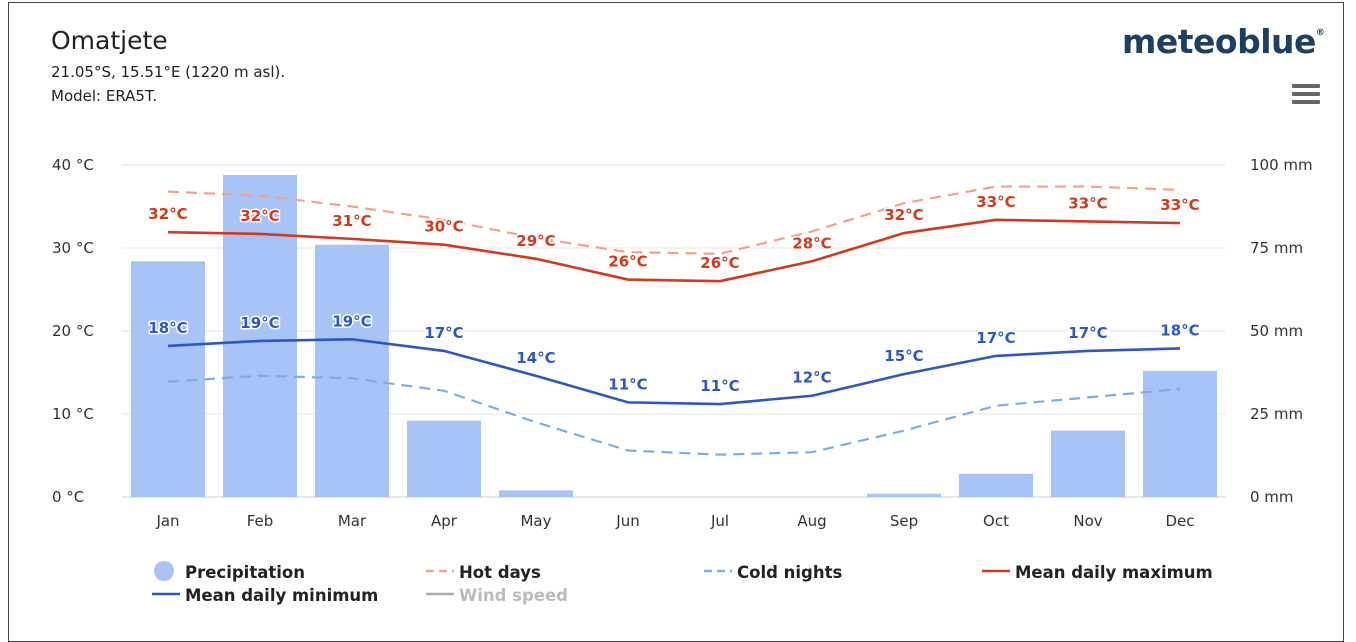 The height and width of the screenshot is (642, 1356). I want to click on y-axis-left-tick-label: 40 °C, so click(73, 165).